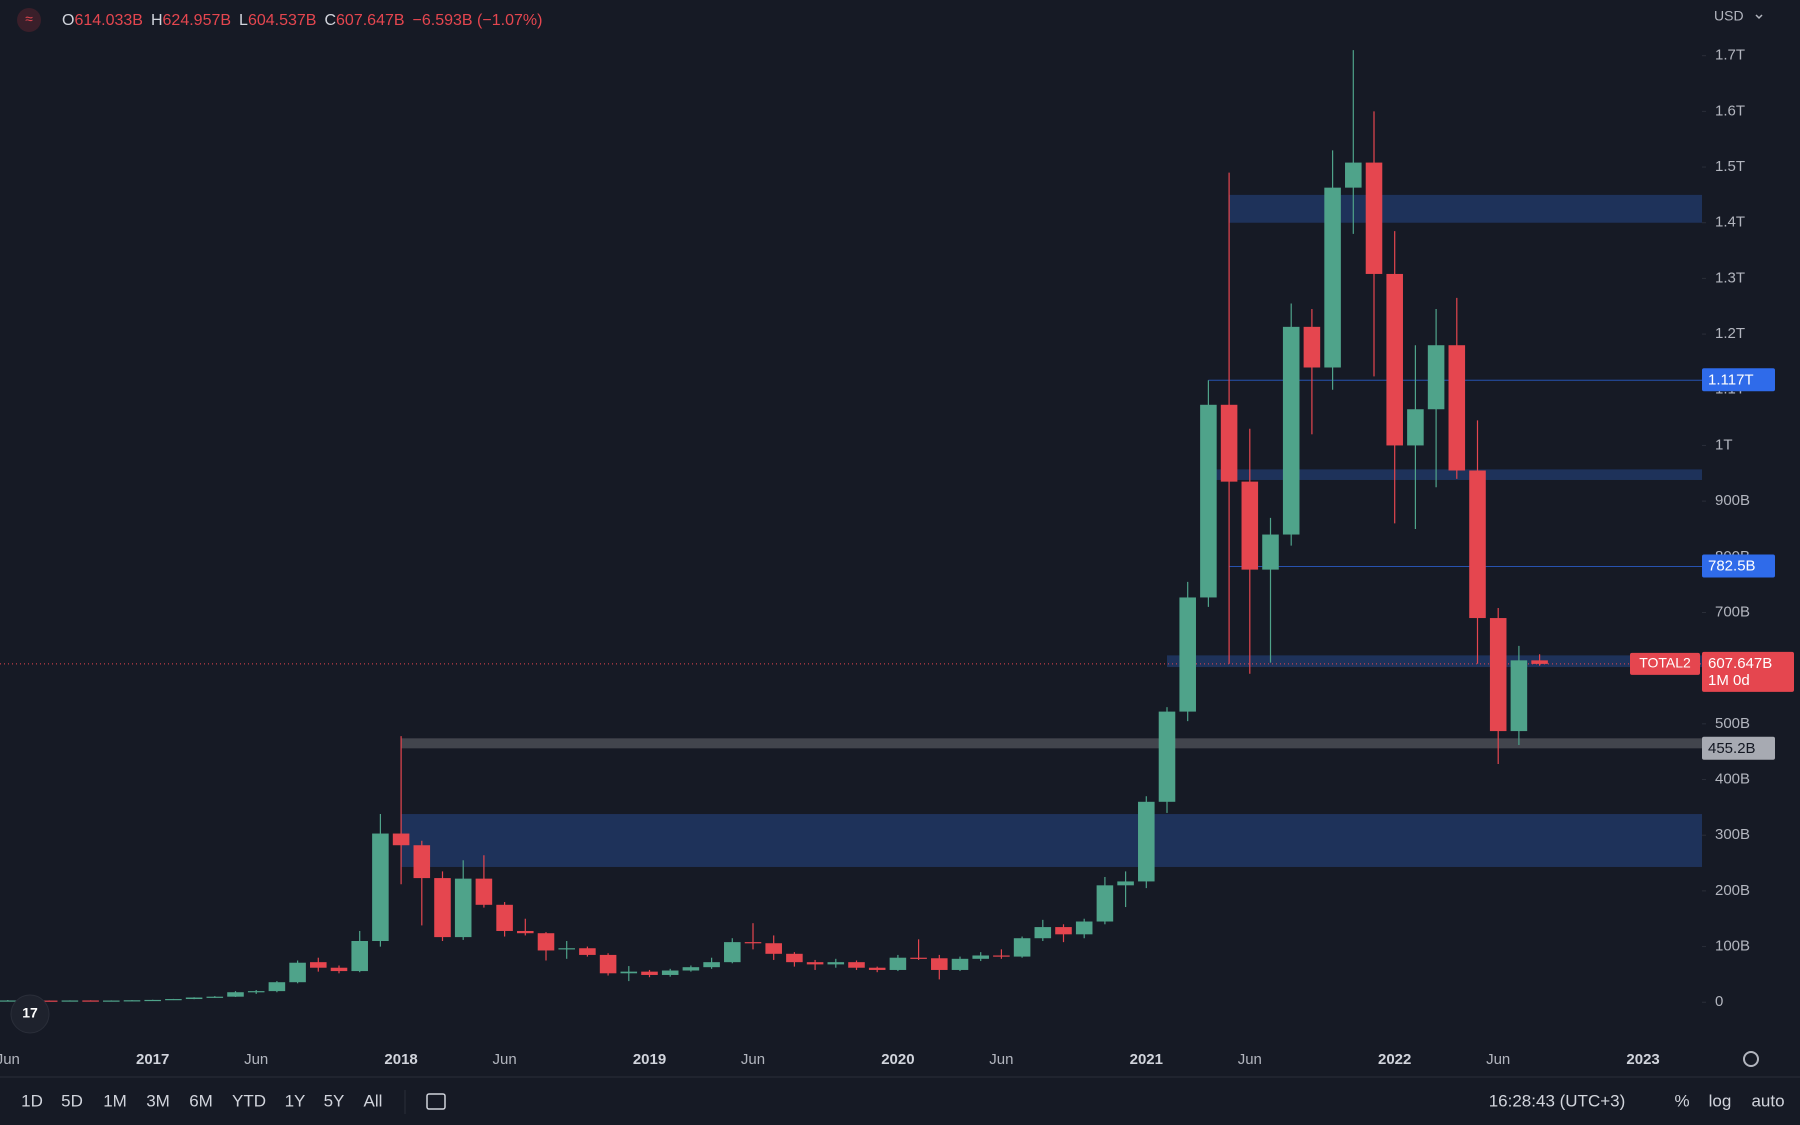 The width and height of the screenshot is (1800, 1125). Describe the element at coordinates (1732, 723) in the screenshot. I see `y-tick-label: 500B` at that location.